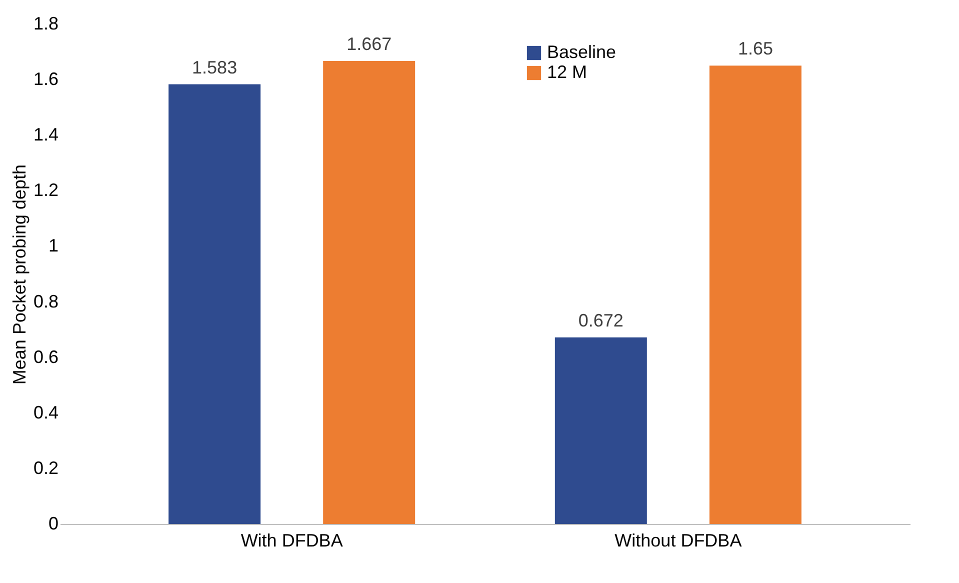  What do you see at coordinates (45, 356) in the screenshot?
I see `y-tick-label: 0.6` at bounding box center [45, 356].